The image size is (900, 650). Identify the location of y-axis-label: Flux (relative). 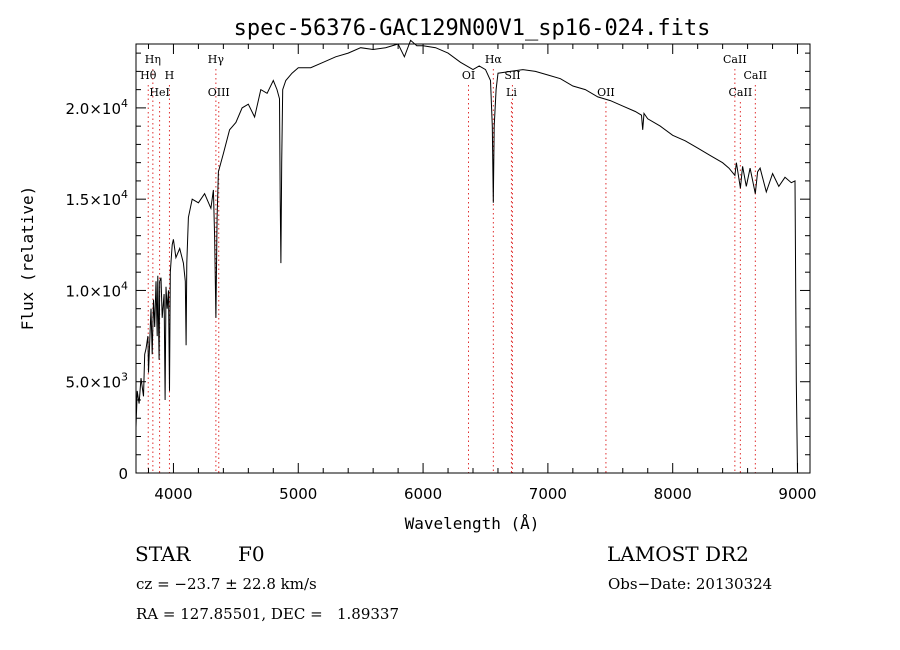
(27, 258).